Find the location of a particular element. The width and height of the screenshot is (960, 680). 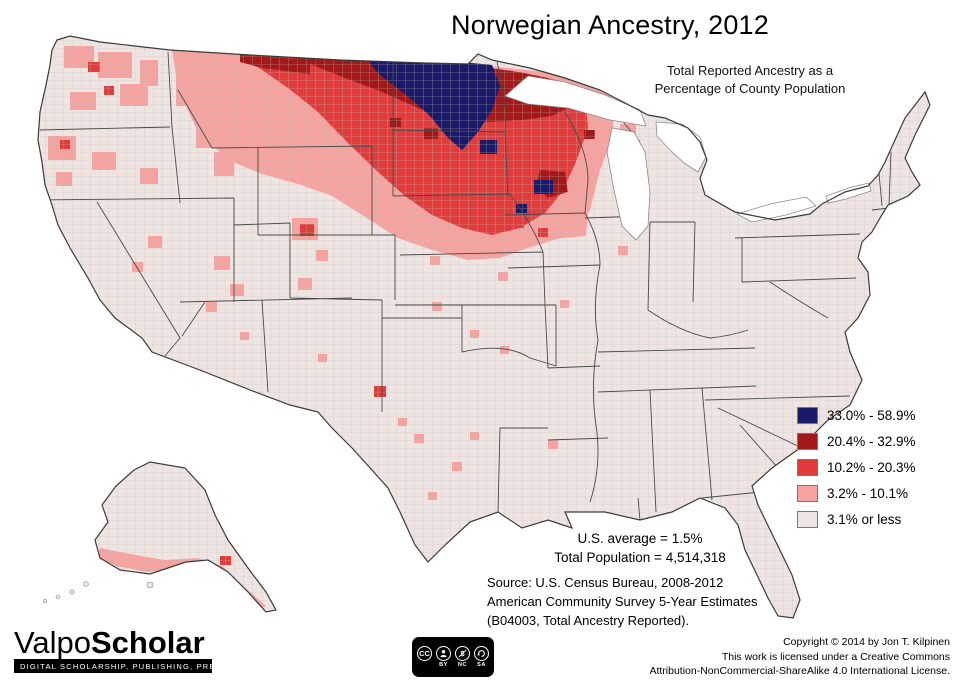

cc-by: BY is located at coordinates (443, 657).